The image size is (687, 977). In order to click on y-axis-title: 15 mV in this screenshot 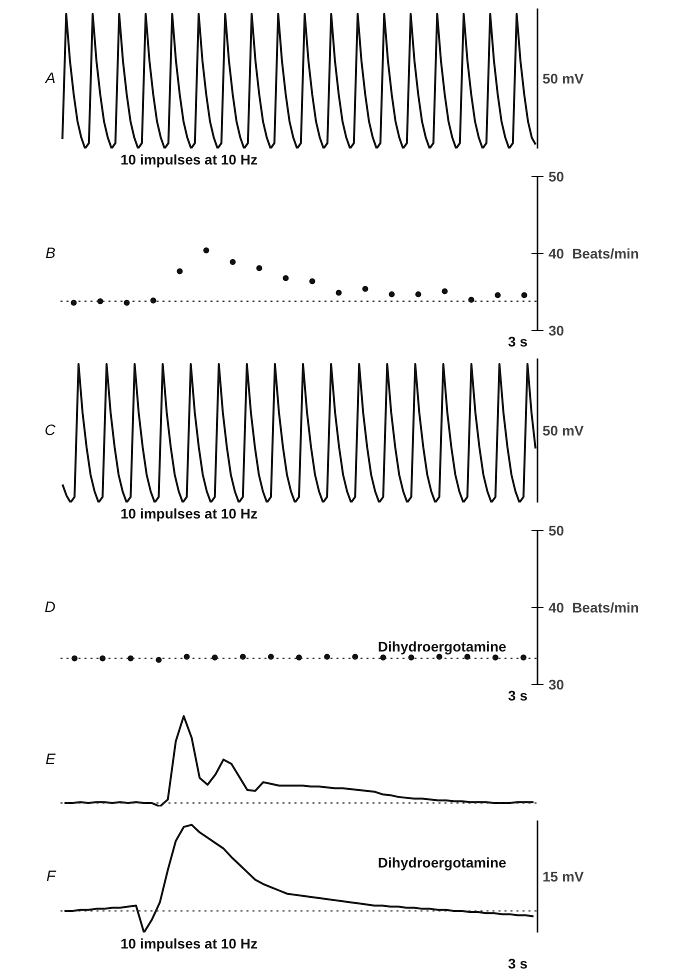, I will do `click(563, 876)`.